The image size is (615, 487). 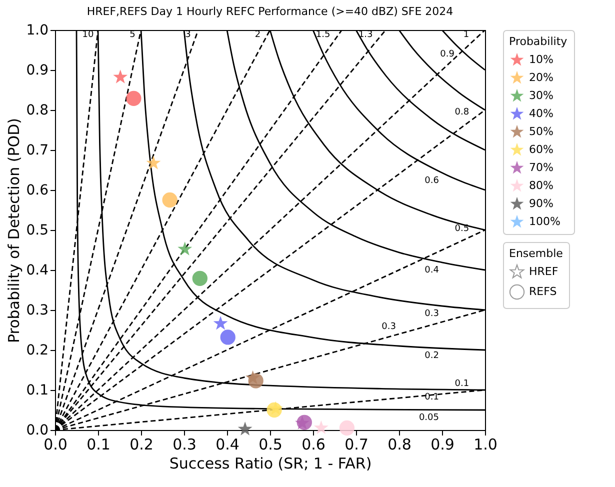 What do you see at coordinates (37, 190) in the screenshot?
I see `y-tick-label: 0.6` at bounding box center [37, 190].